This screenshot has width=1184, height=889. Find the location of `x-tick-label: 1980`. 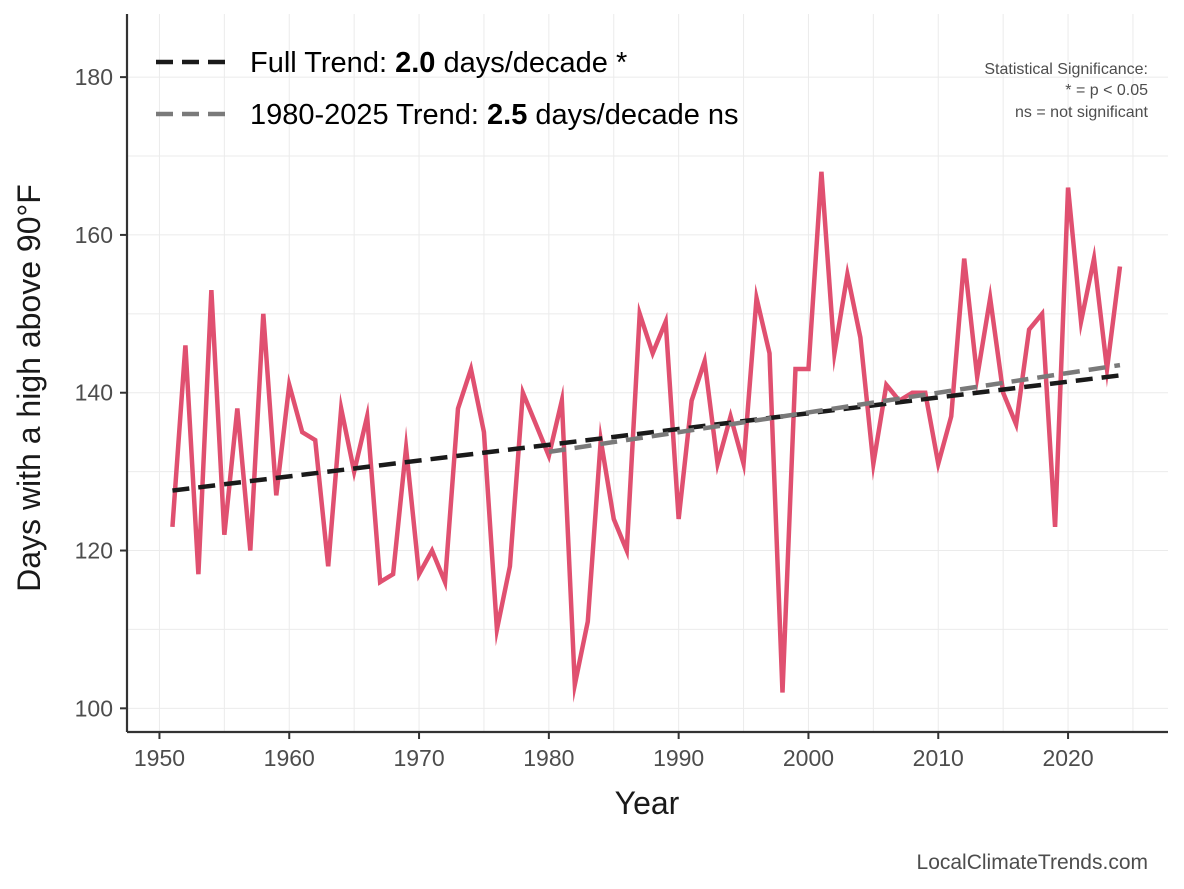

x-tick-label: 1980 is located at coordinates (548, 758).